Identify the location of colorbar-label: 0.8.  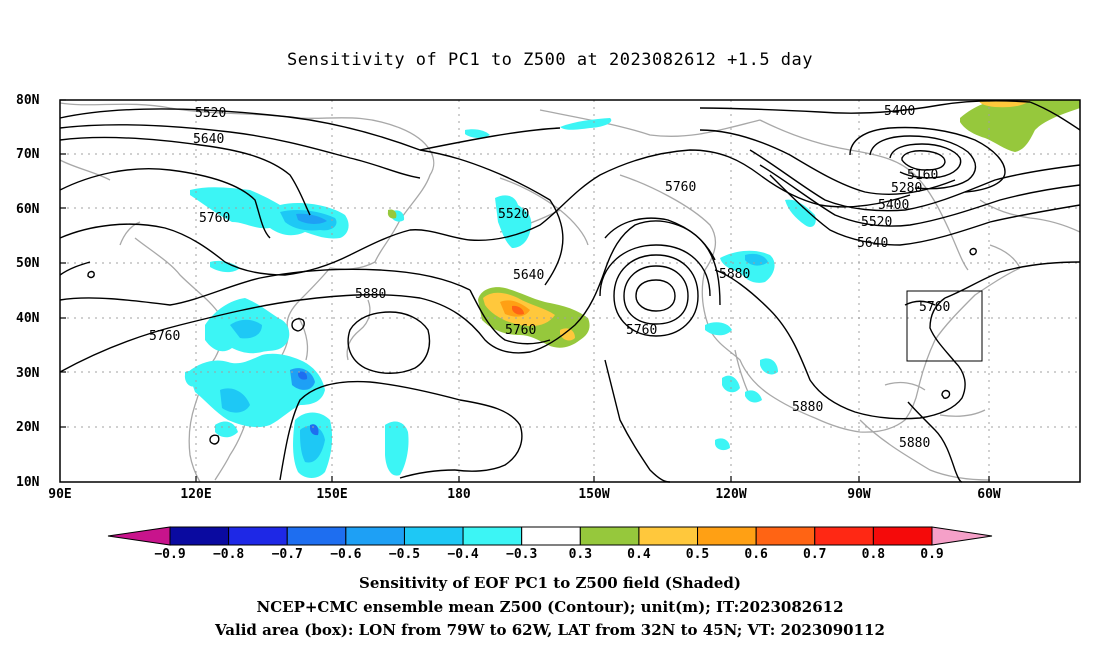
(874, 554).